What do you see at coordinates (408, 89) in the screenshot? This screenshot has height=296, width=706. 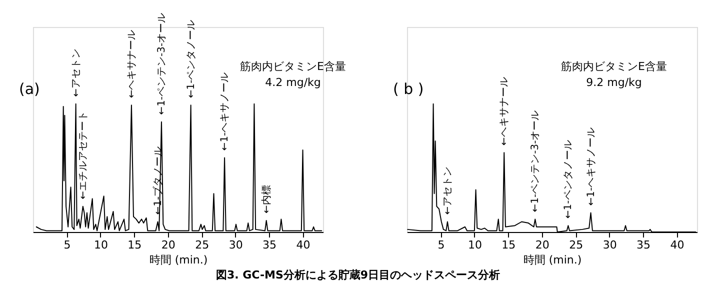 I see `text: ( b )` at bounding box center [408, 89].